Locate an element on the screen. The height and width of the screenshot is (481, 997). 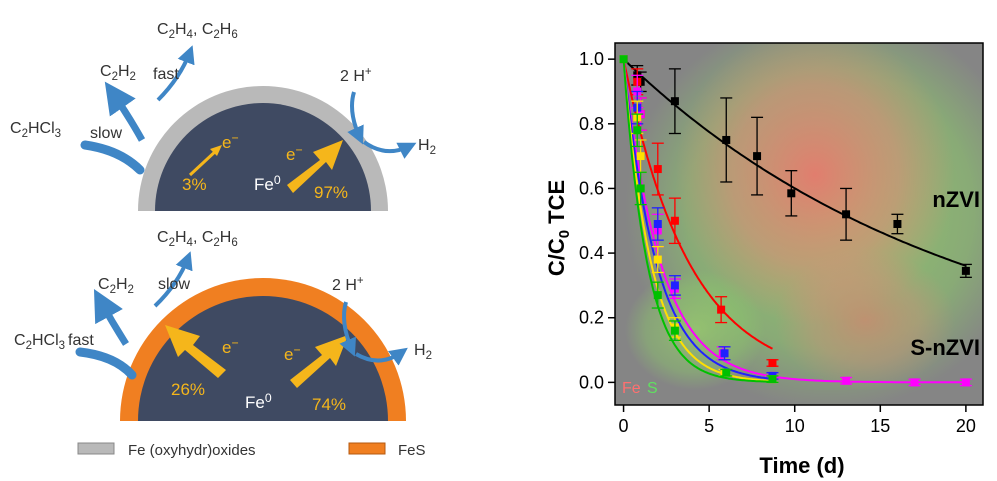
overlay-label-fe: Fe is located at coordinates (631, 388).